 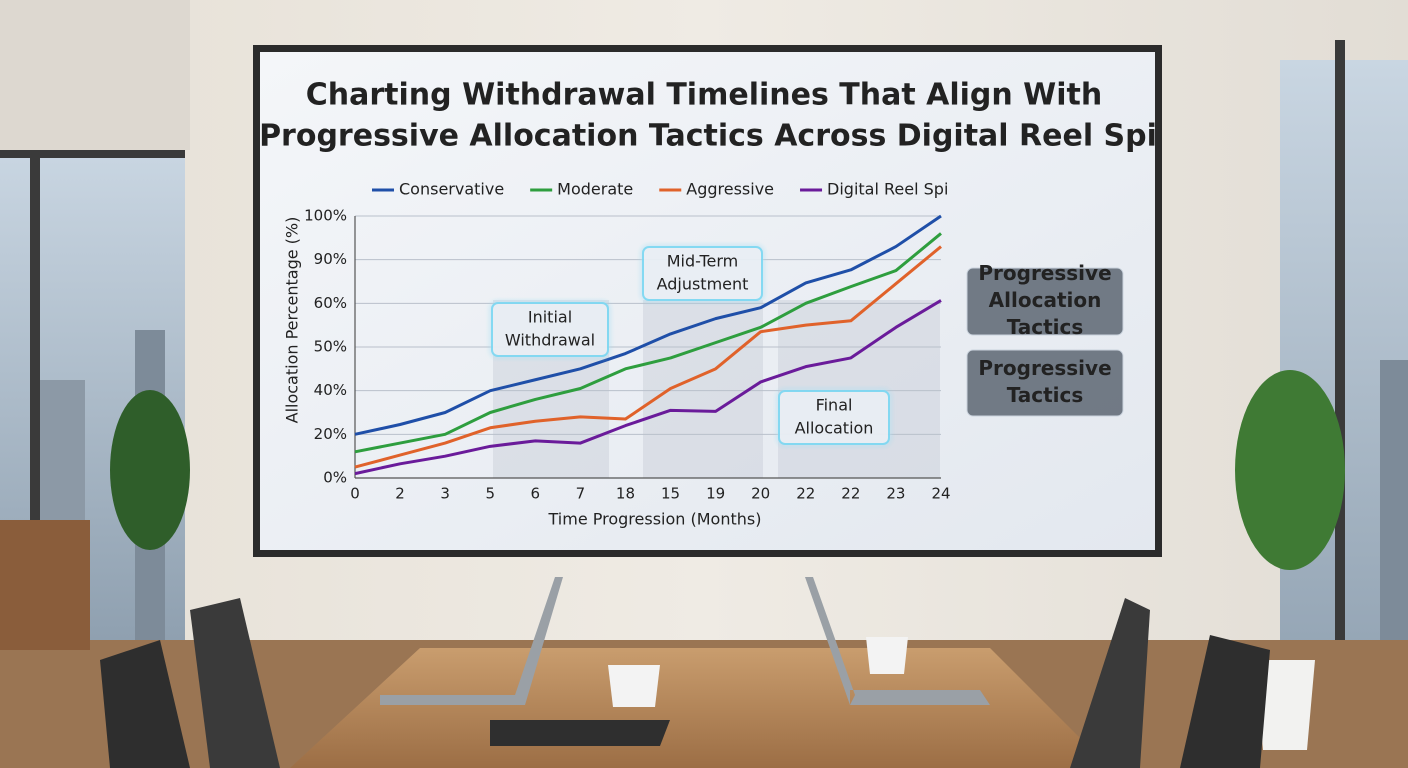 What do you see at coordinates (330, 347) in the screenshot?
I see `y-tick-label: 50%` at bounding box center [330, 347].